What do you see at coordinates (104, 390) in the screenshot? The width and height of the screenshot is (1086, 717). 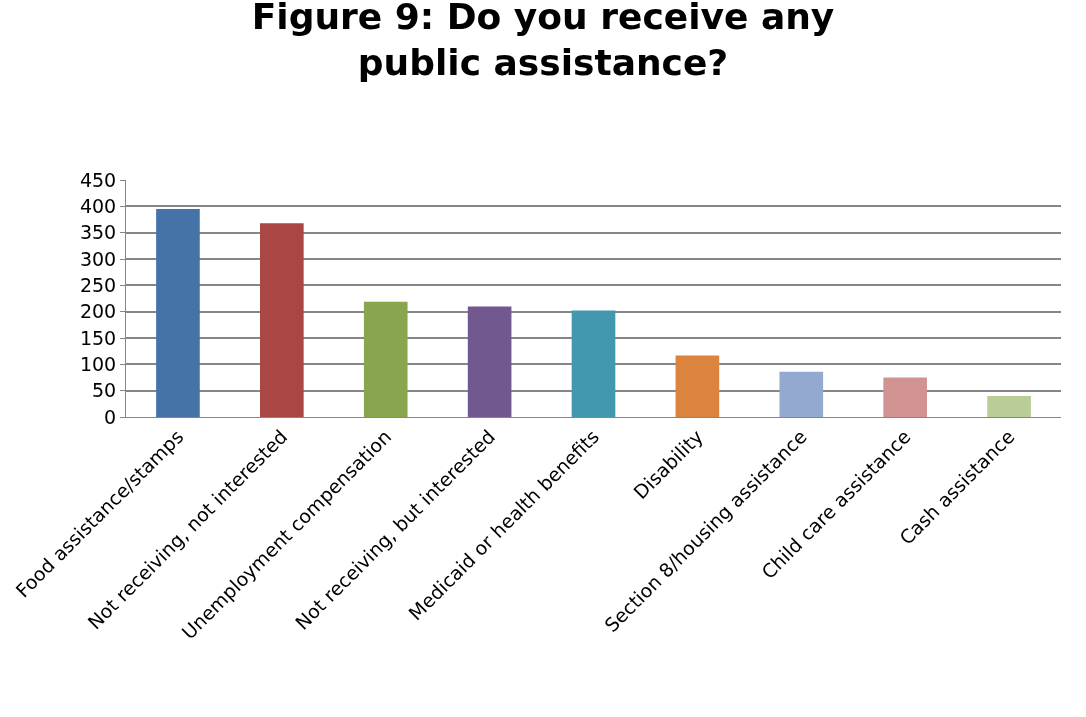 I see `y-tick-label: 50` at bounding box center [104, 390].